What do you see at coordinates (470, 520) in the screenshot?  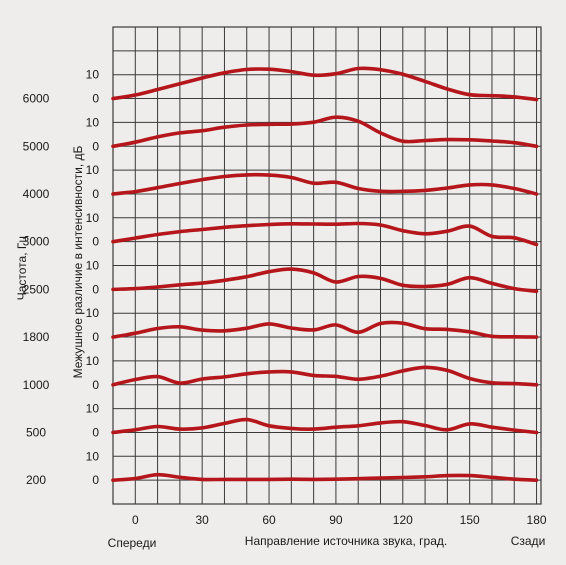 I see `x-tick-label: 150` at bounding box center [470, 520].